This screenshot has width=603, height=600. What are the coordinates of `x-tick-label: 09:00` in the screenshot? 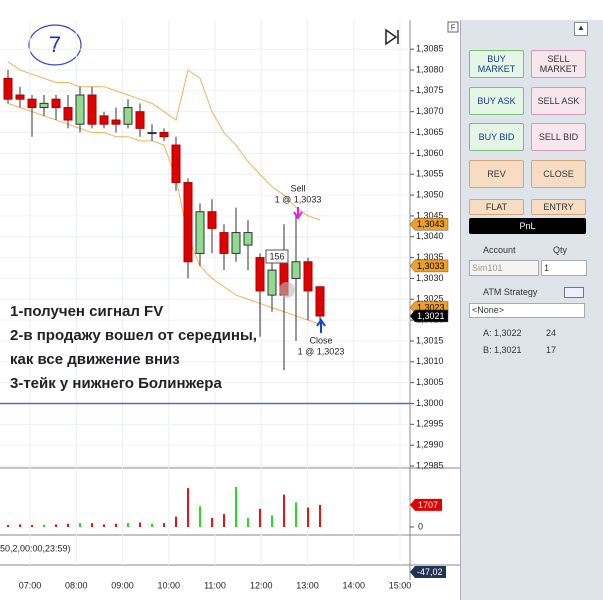 It's located at (122, 585).